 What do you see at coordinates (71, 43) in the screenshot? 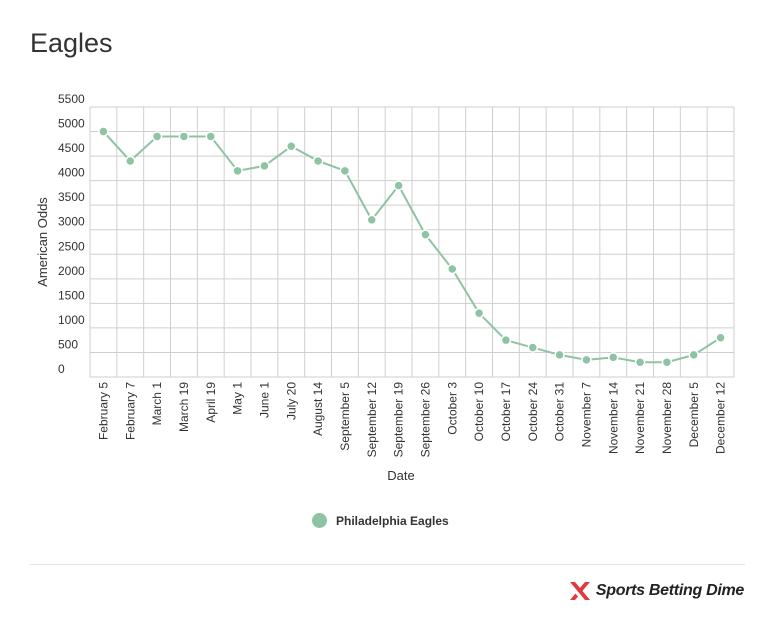
I see `page-title: Eagles` at bounding box center [71, 43].